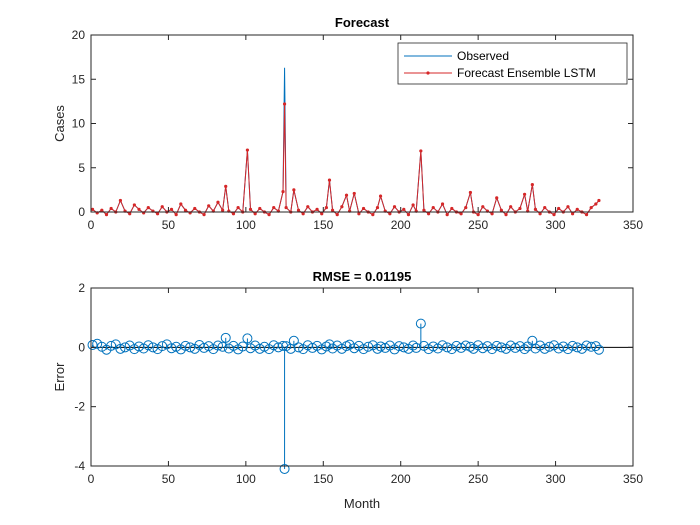  I want to click on legend-observed-label: Observed, so click(483, 56).